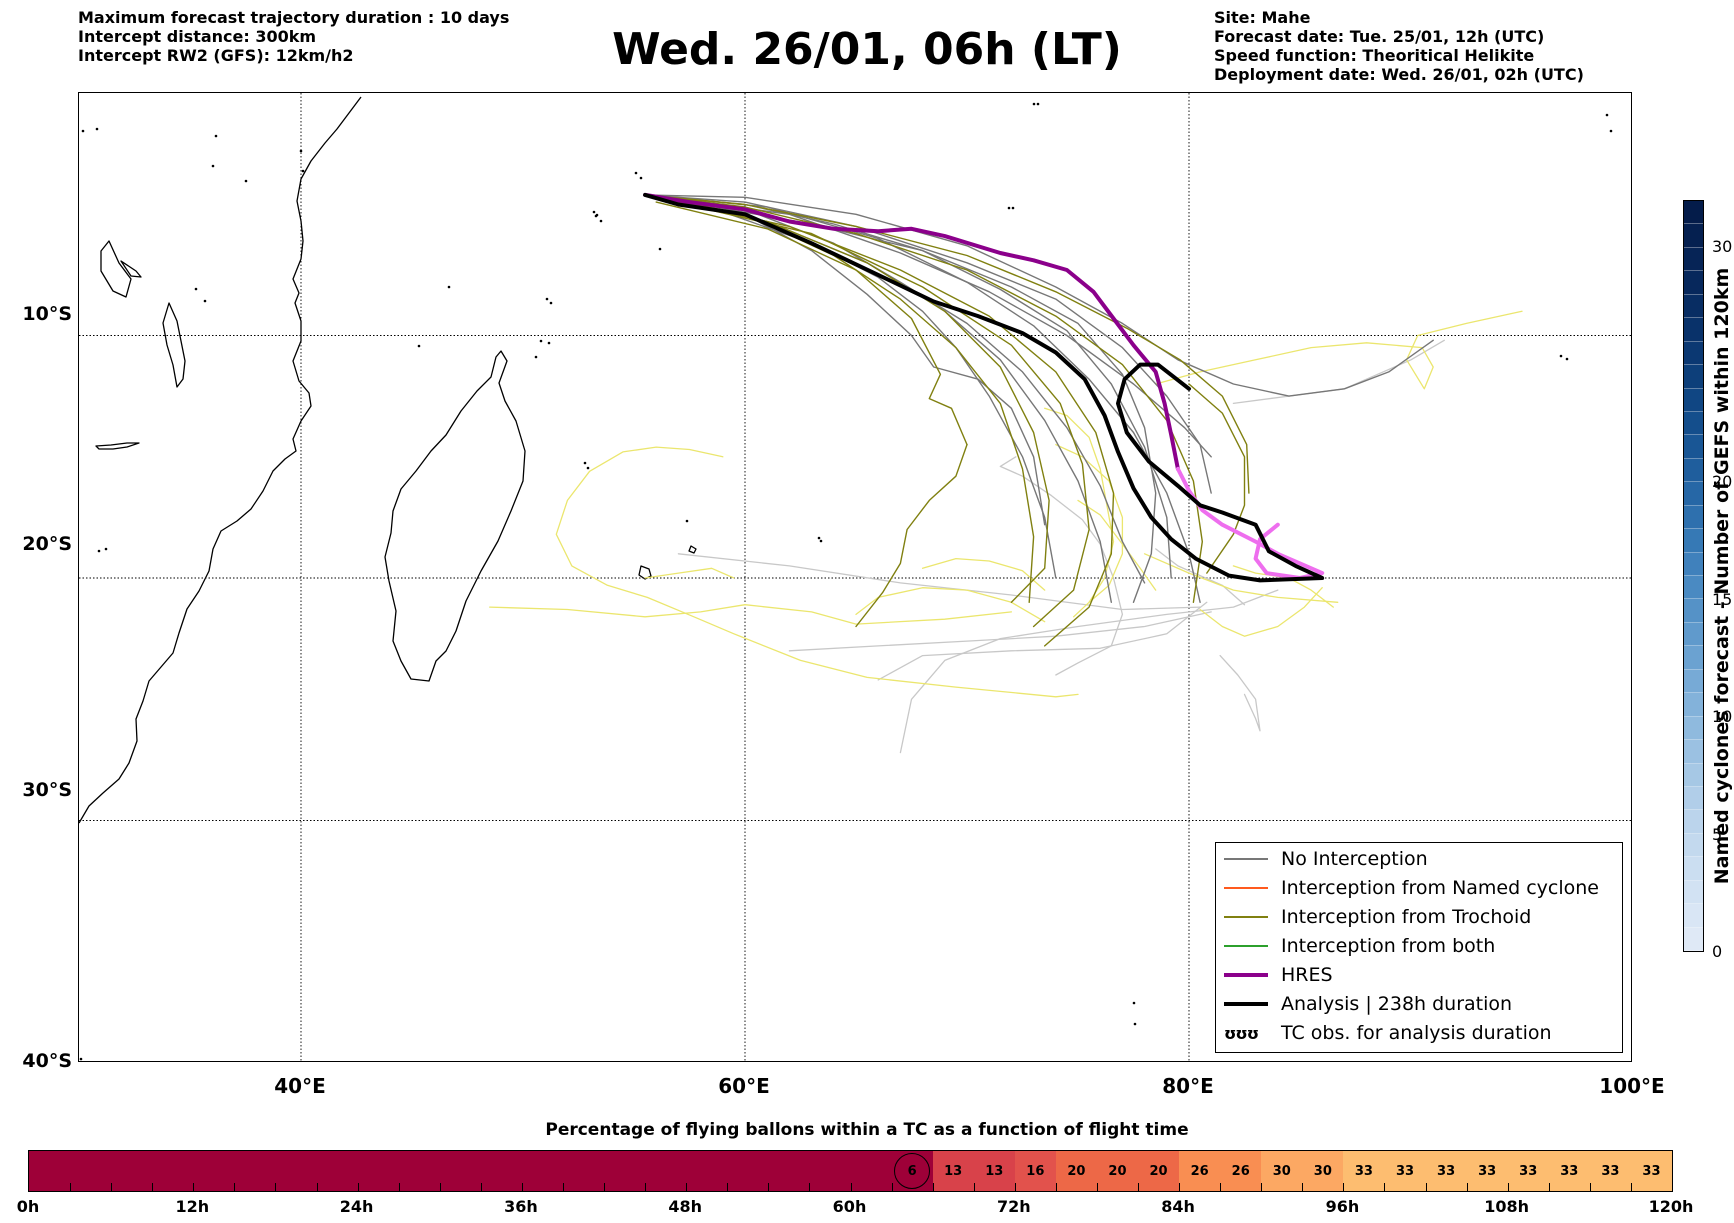  What do you see at coordinates (1671, 1206) in the screenshot?
I see `percentage-hour-label: 120h` at bounding box center [1671, 1206].